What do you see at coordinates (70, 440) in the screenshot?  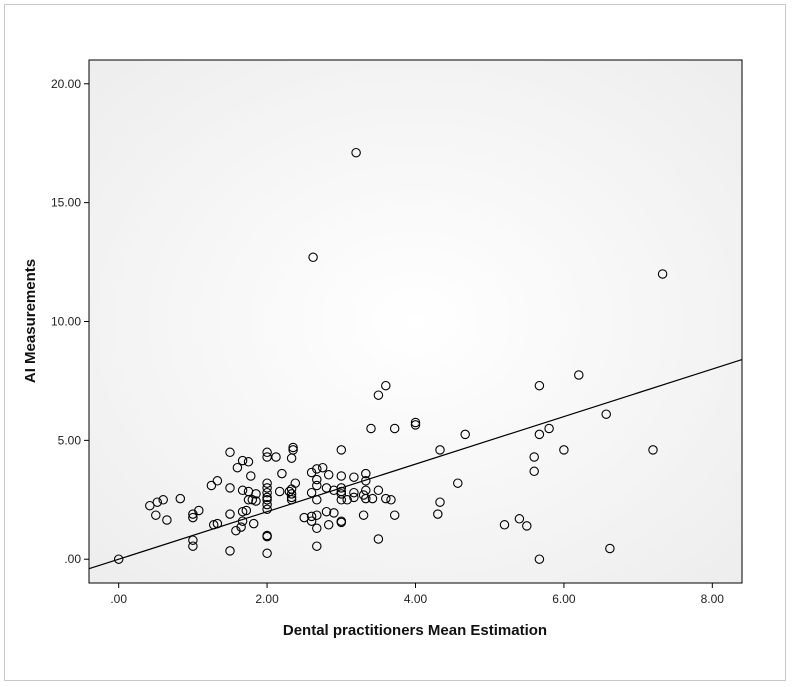 I see `y-tick-label: 5.00` at bounding box center [70, 440].